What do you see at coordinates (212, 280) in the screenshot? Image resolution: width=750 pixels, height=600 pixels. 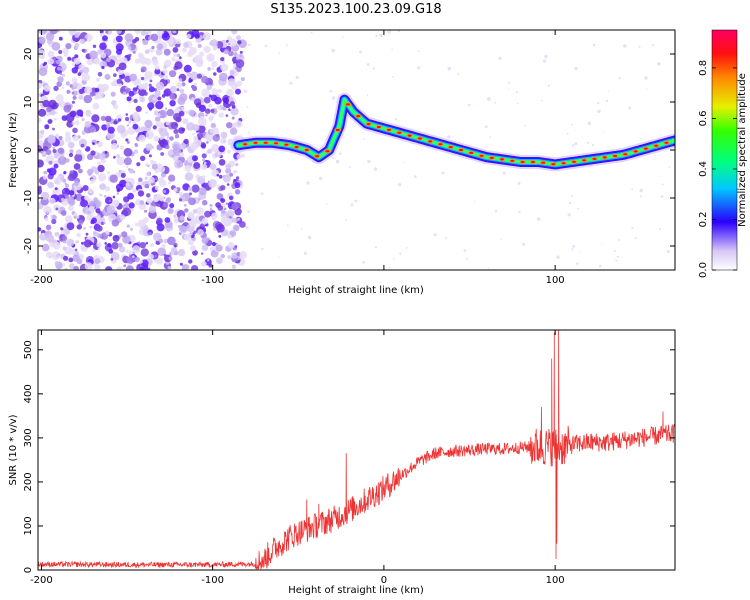 I see `x-tick-label: -100` at bounding box center [212, 280].